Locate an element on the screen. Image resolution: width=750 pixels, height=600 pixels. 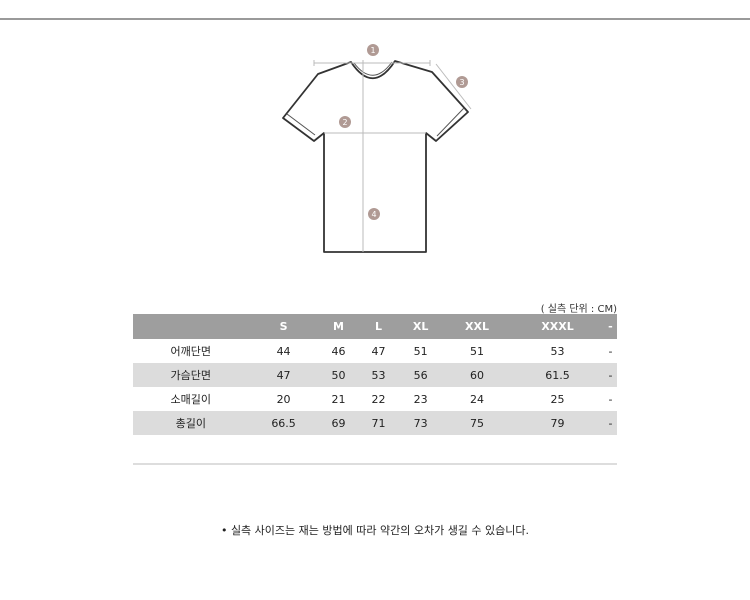
table-row: 소매길이 20 21 22 23 24 25 - is located at coordinates (375, 399).